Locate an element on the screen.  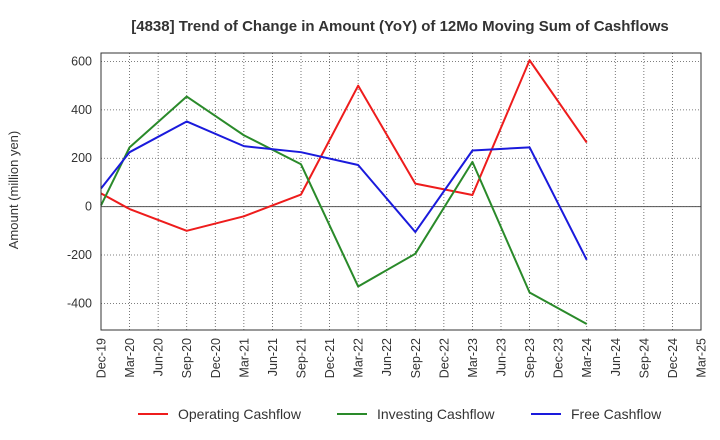
x-tick-label: Dec-24 is located at coordinates (673, 358).